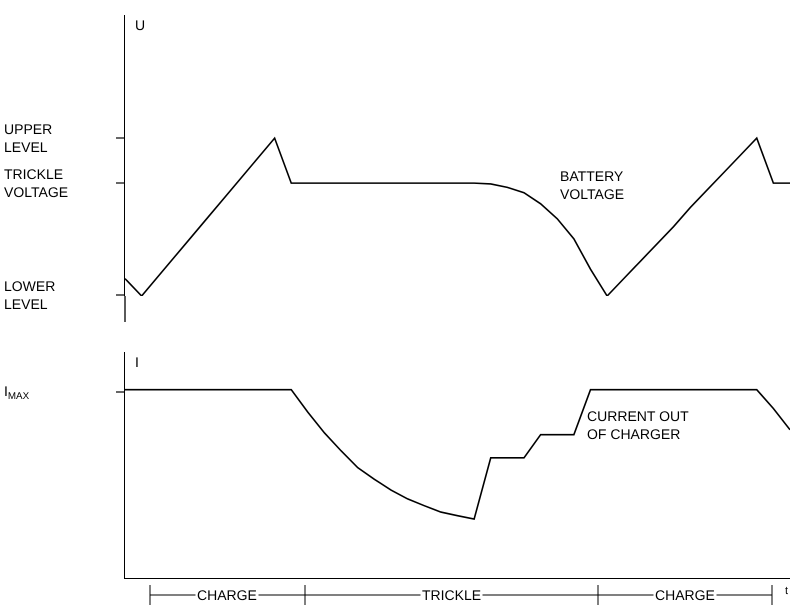  Describe the element at coordinates (30, 295) in the screenshot. I see `text: LOWER LEVEL` at that location.